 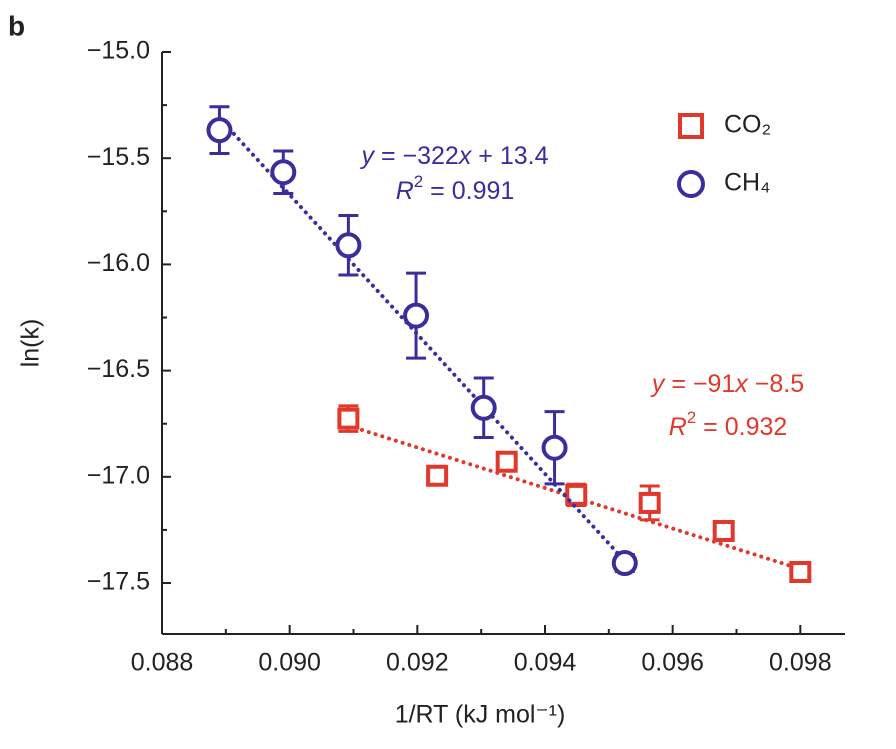 What do you see at coordinates (747, 183) in the screenshot?
I see `legend-label: CH₄` at bounding box center [747, 183].